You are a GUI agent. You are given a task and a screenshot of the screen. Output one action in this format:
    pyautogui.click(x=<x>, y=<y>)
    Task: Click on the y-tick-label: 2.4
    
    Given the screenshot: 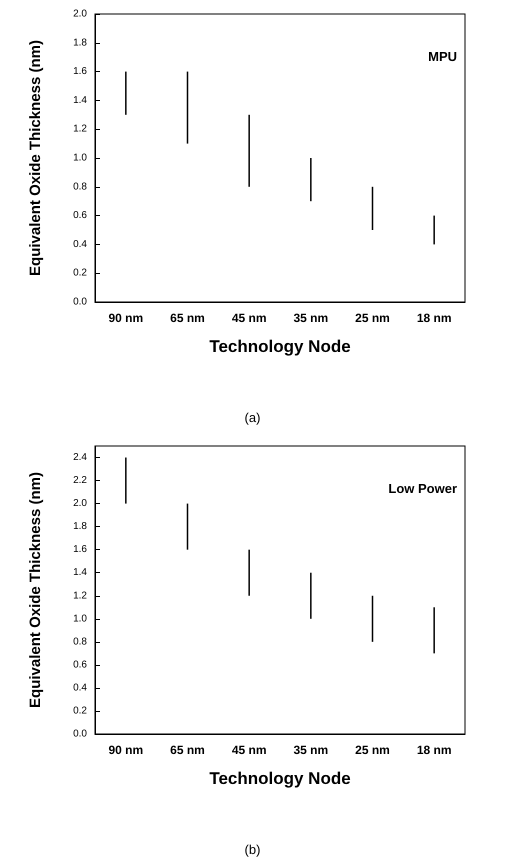 What is the action you would take?
    pyautogui.click(x=80, y=458)
    